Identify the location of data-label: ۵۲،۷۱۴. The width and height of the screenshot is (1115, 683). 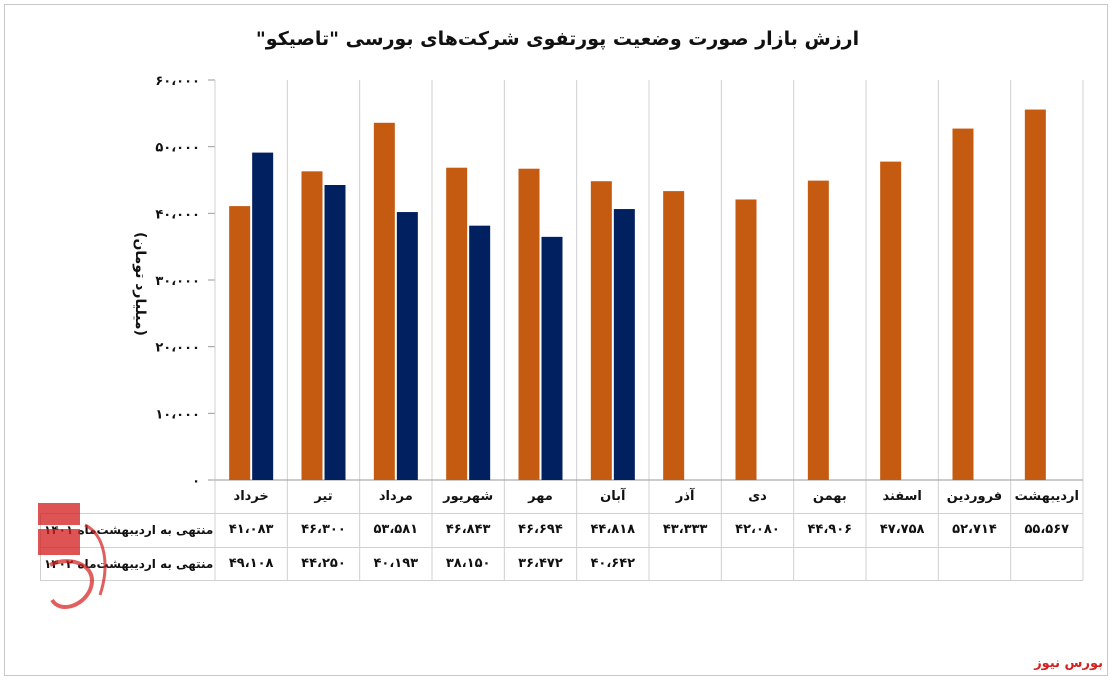
(974, 529).